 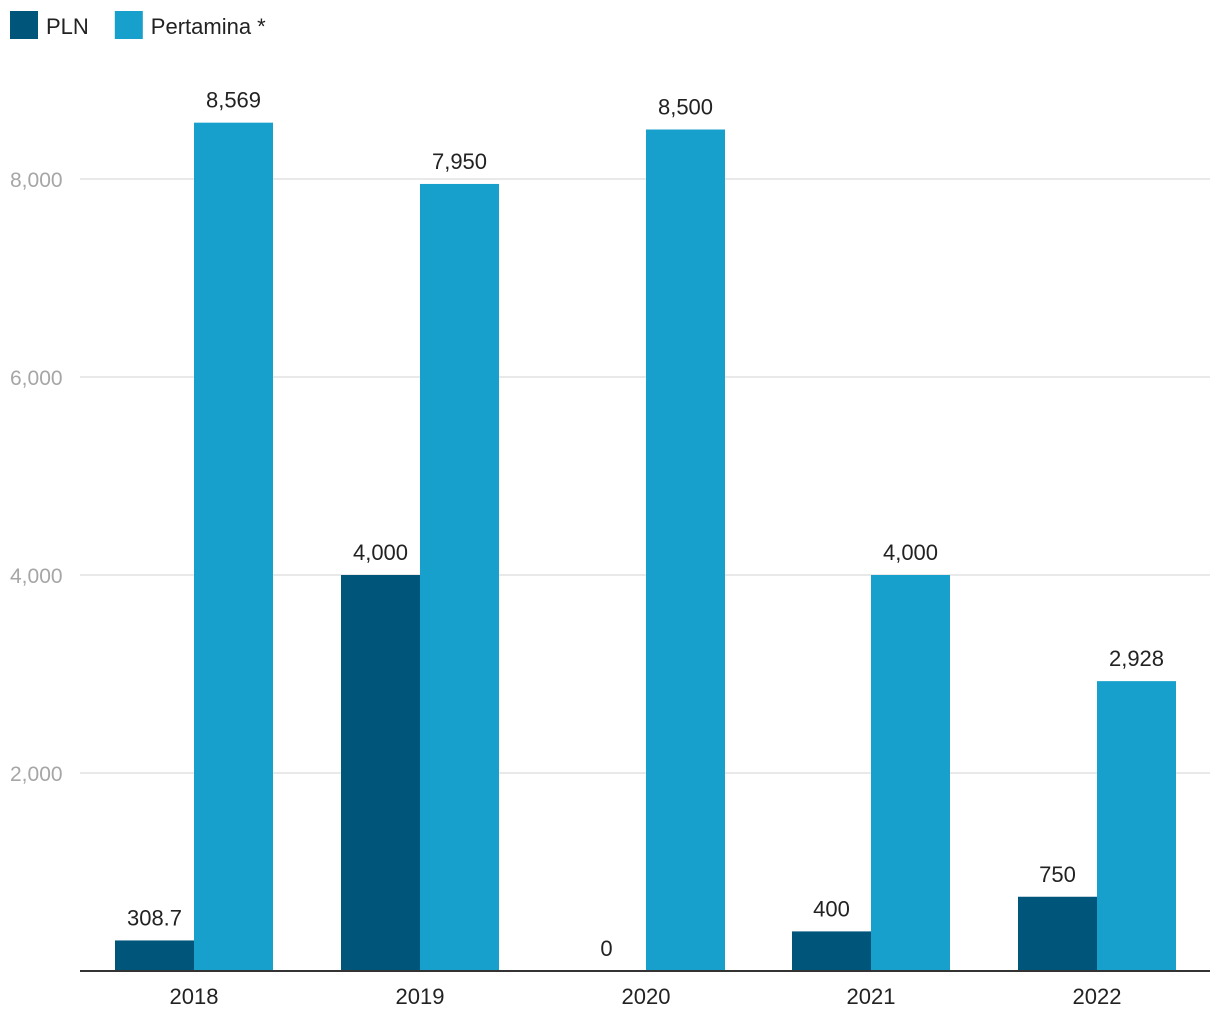 I want to click on bar-value-label: 7,950, so click(x=459, y=161).